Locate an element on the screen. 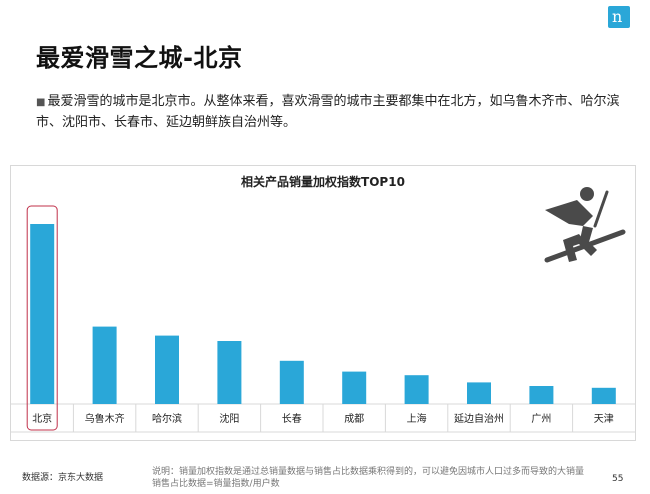 The width and height of the screenshot is (650, 494). x-tick-label: 哈尔滨 is located at coordinates (167, 418).